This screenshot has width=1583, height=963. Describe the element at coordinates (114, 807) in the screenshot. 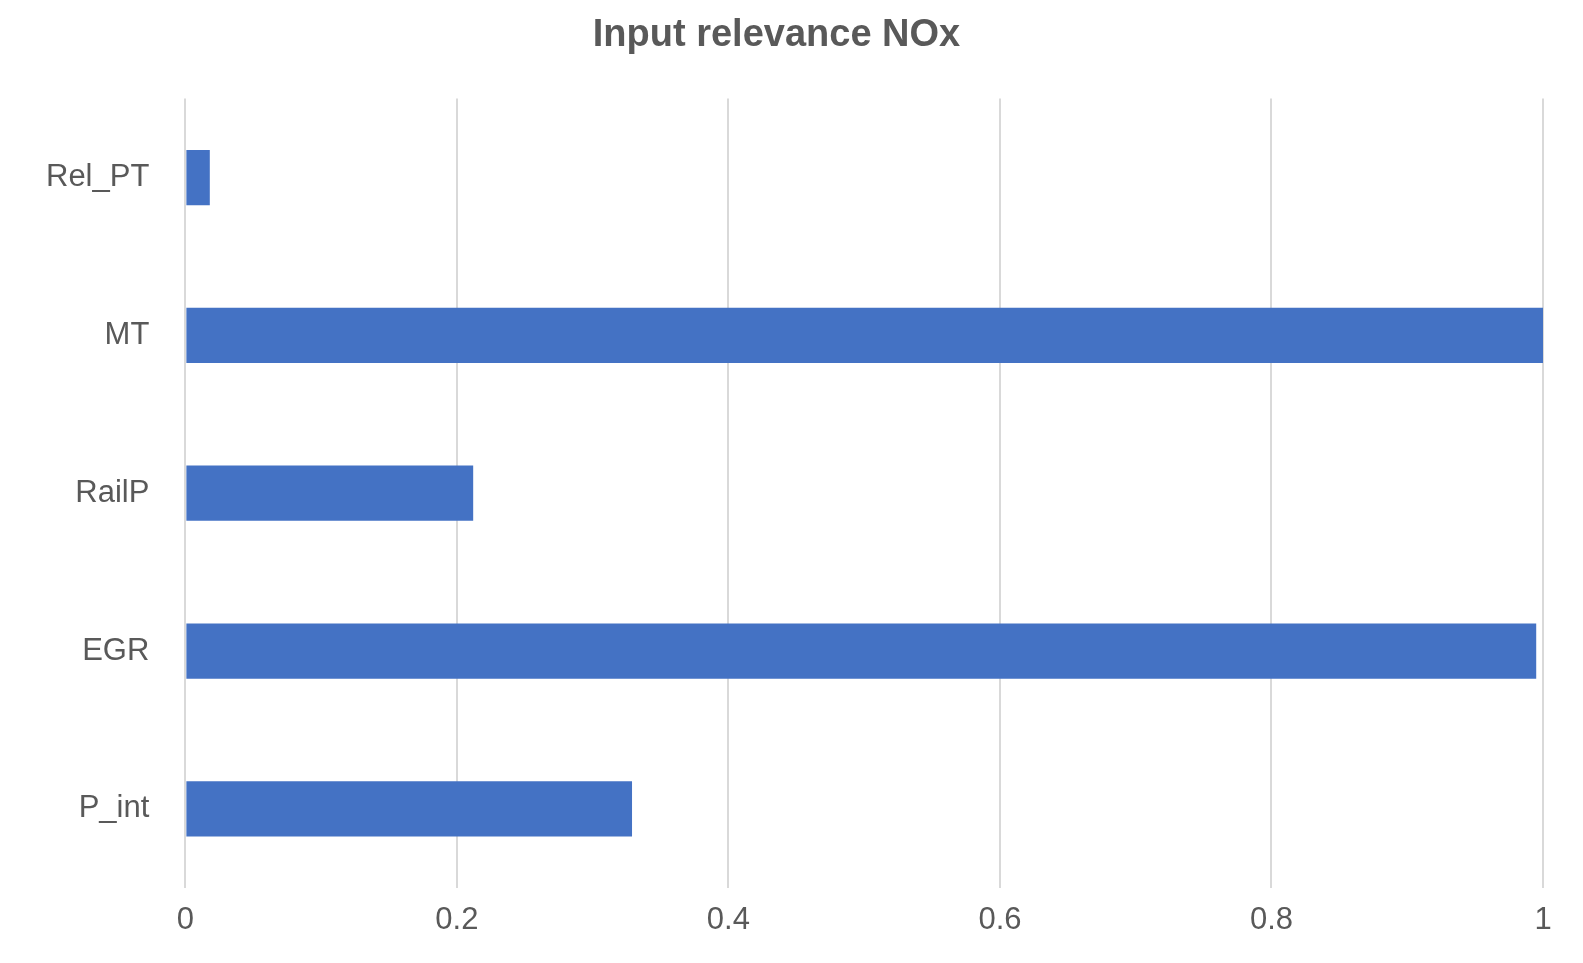

I see `y-tick-label: P_int` at that location.